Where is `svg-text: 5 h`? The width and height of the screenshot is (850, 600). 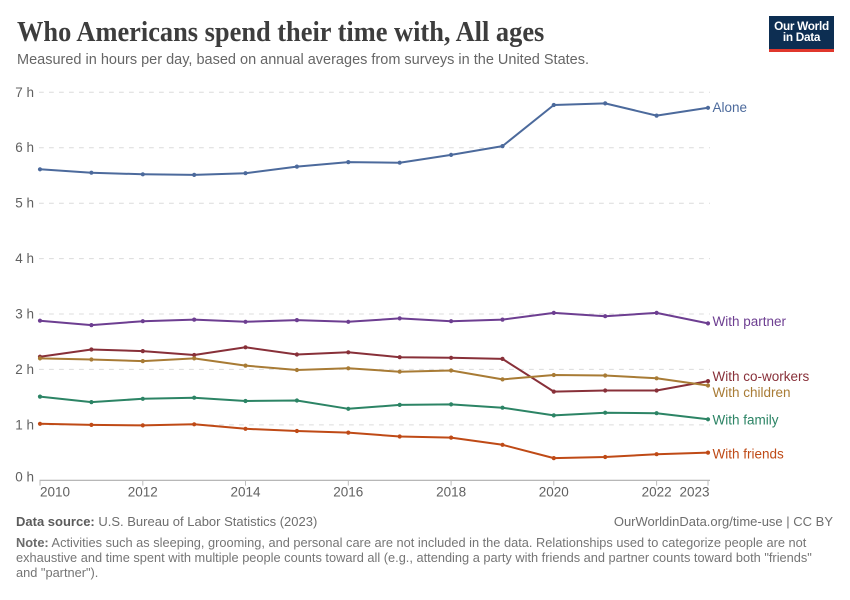 svg-text: 5 h is located at coordinates (24, 203).